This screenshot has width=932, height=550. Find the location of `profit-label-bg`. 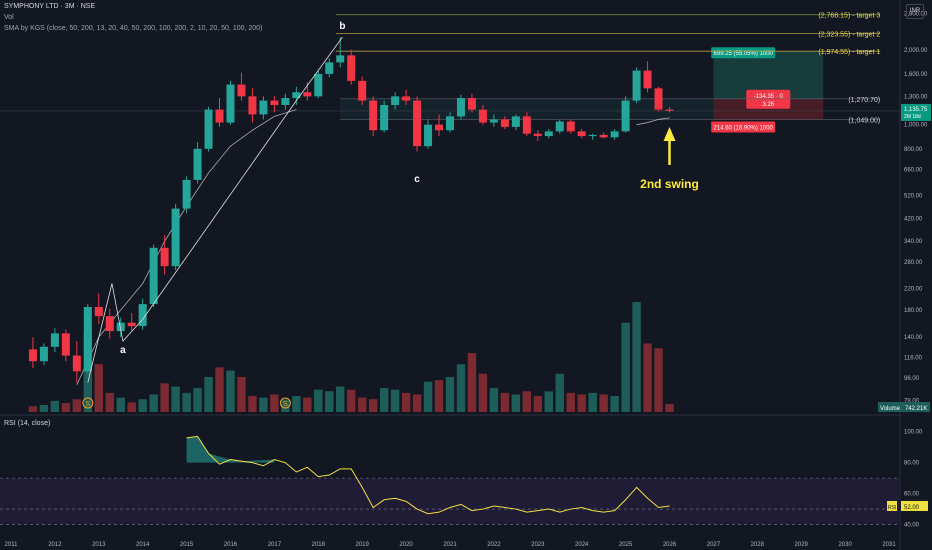

profit-label-bg is located at coordinates (743, 53).